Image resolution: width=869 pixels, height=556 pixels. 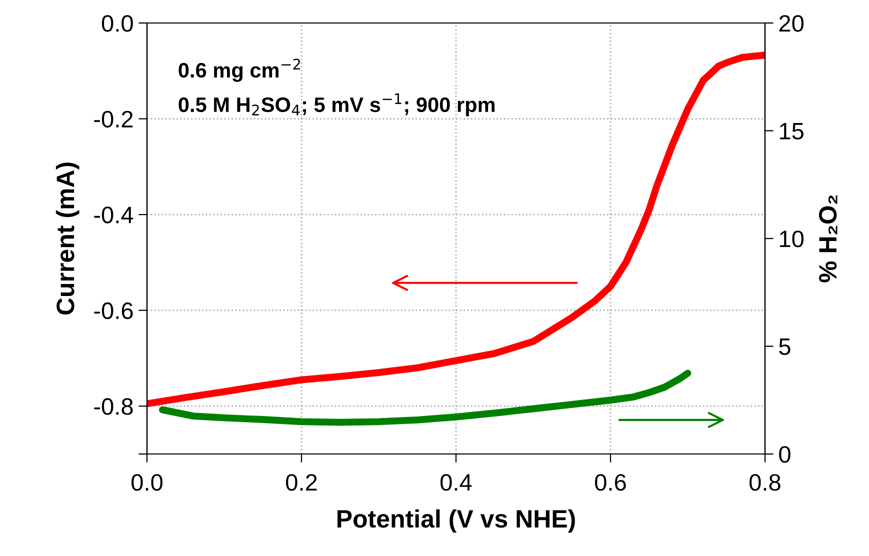 I want to click on x-tick-label: 0.8, so click(x=765, y=482).